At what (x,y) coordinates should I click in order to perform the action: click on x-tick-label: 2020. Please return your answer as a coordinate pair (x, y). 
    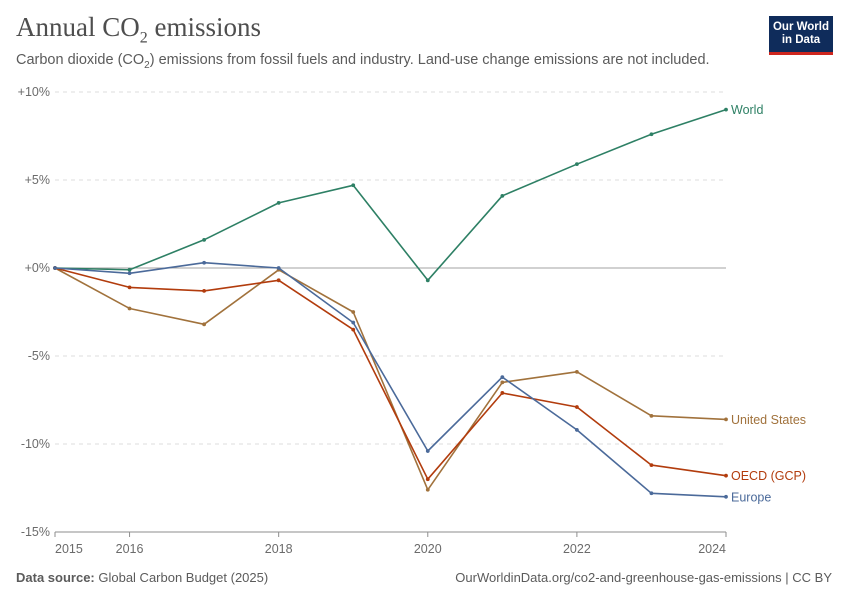
    Looking at the image, I should click on (428, 549).